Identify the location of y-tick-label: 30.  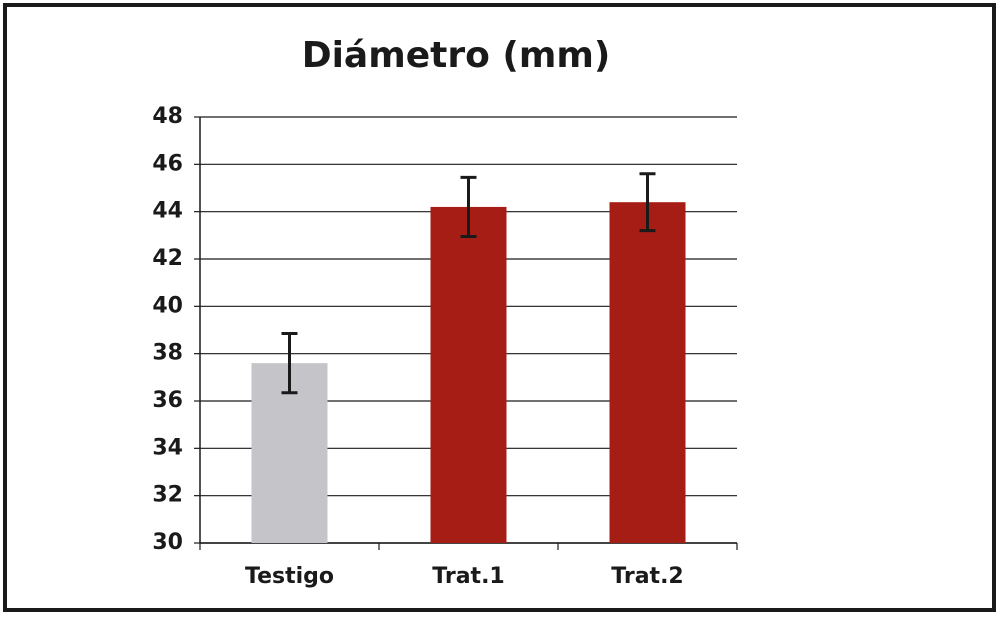
(167, 542).